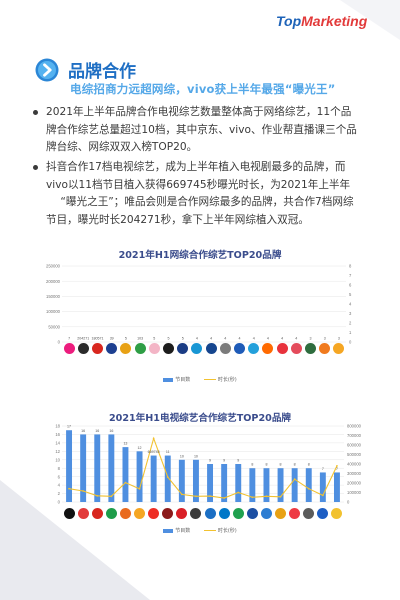 The height and width of the screenshot is (600, 400). What do you see at coordinates (350, 323) in the screenshot?
I see `y-right-tick-label: 2` at bounding box center [350, 323].